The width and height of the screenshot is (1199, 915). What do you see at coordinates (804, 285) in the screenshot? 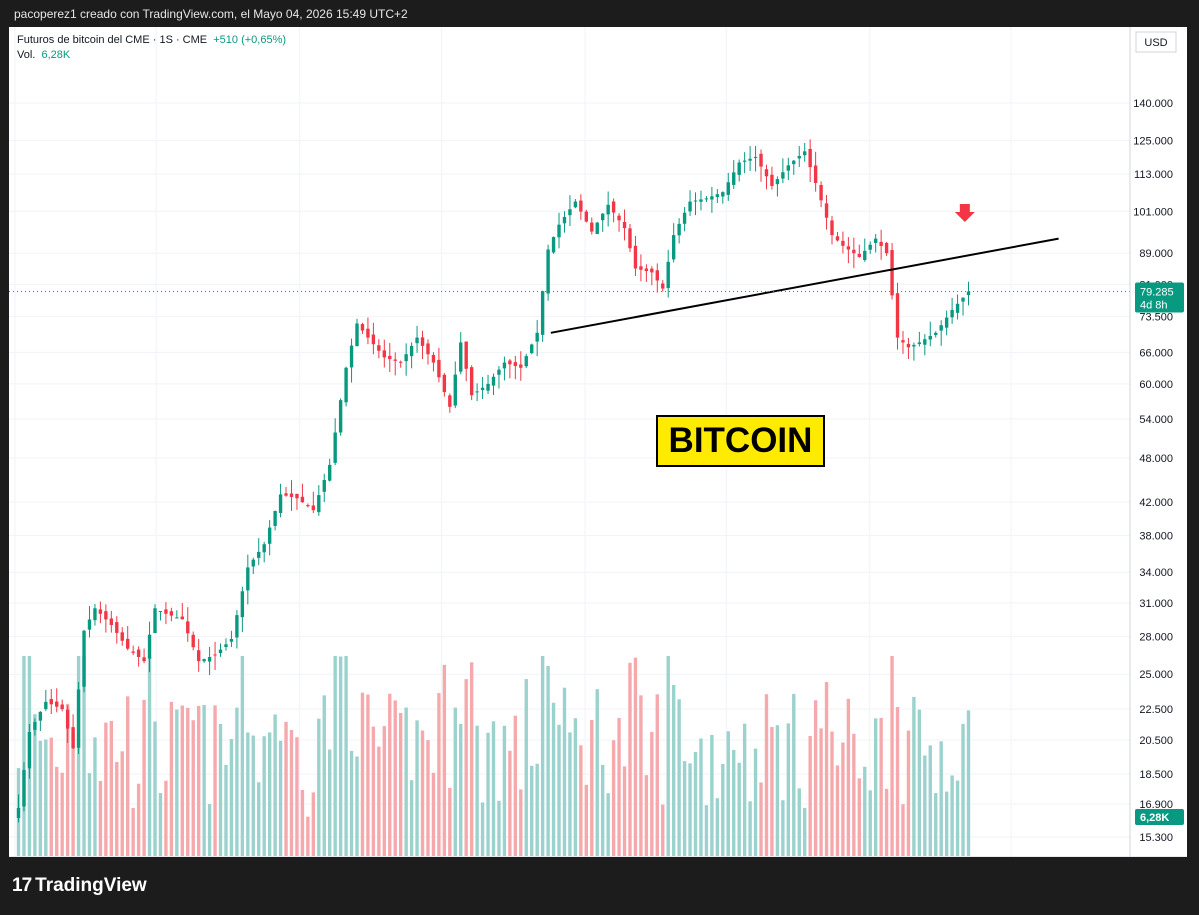
I see `trendline` at bounding box center [804, 285].